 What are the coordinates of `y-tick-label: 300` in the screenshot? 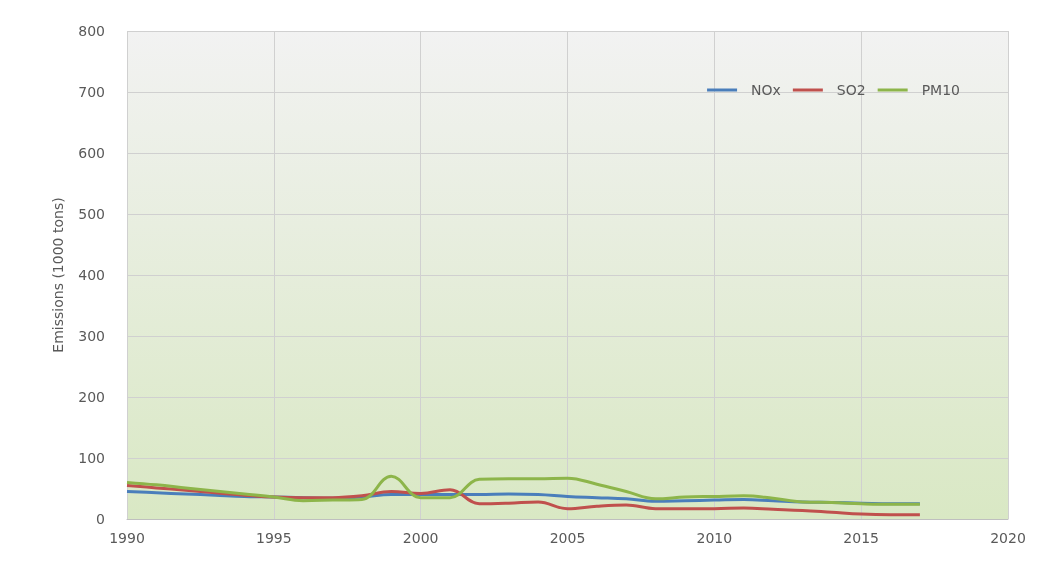 It's located at (91, 336).